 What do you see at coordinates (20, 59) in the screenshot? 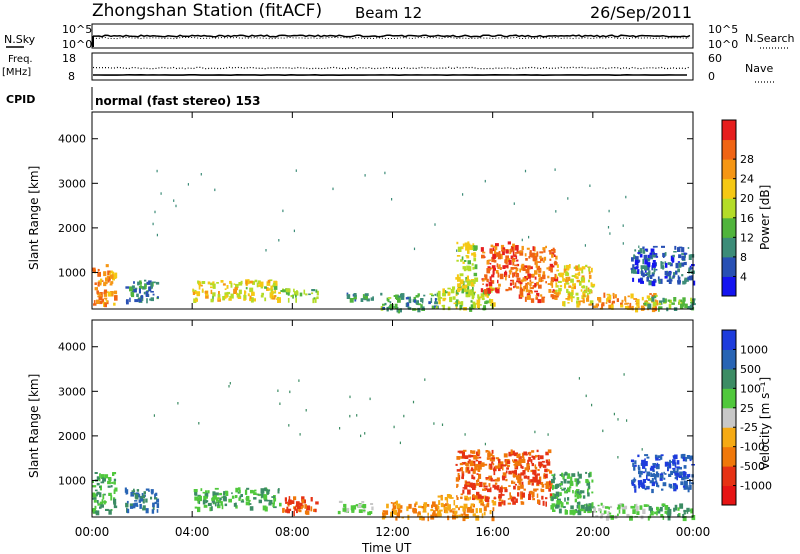
I see `freq-label: Freq.` at bounding box center [20, 59].